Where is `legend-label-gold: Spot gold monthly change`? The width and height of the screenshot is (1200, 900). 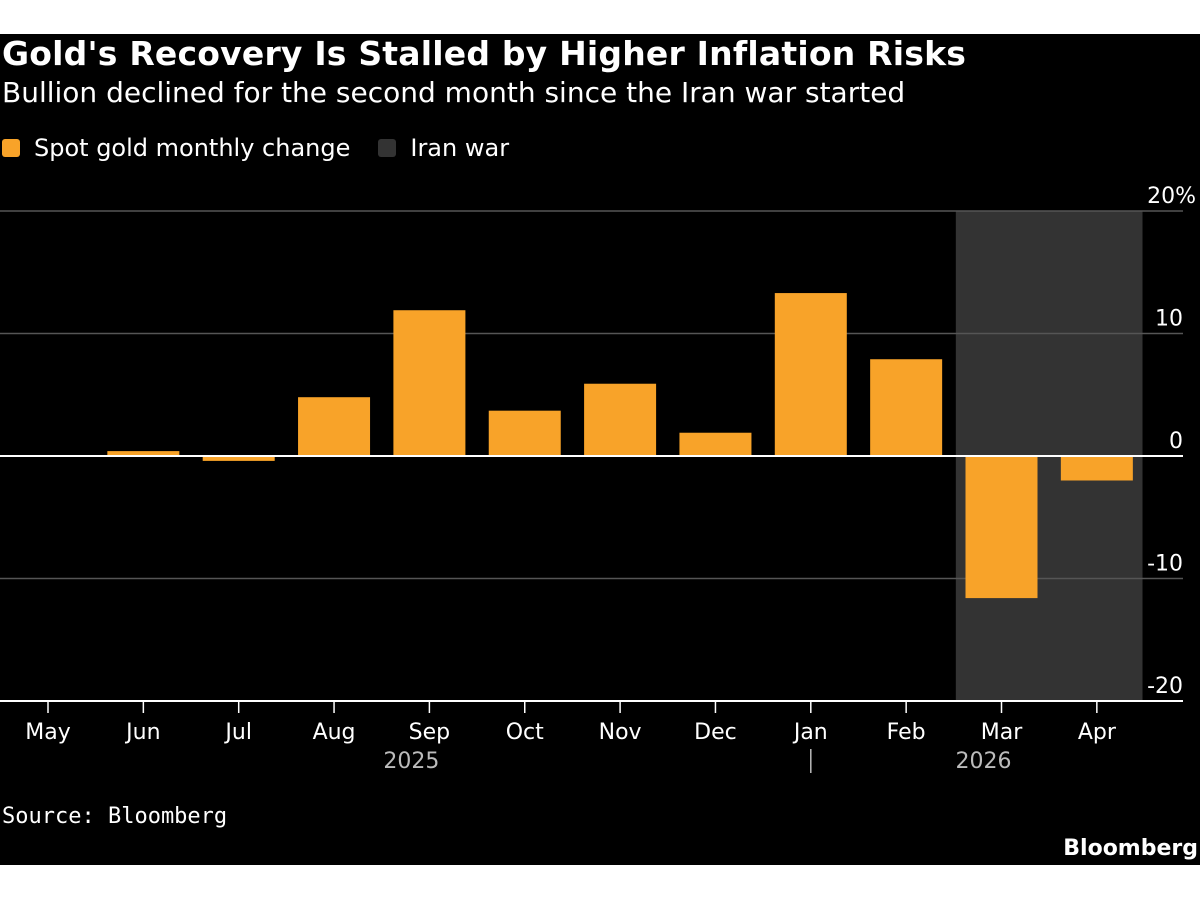 legend-label-gold: Spot gold monthly change is located at coordinates (192, 148).